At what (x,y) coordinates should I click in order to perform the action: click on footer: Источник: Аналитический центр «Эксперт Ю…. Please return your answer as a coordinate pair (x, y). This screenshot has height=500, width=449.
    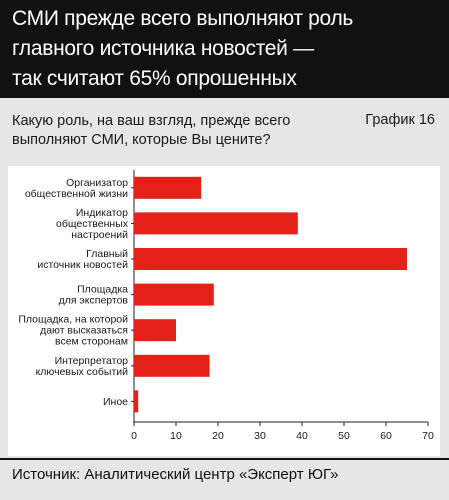
    Looking at the image, I should click on (224, 479).